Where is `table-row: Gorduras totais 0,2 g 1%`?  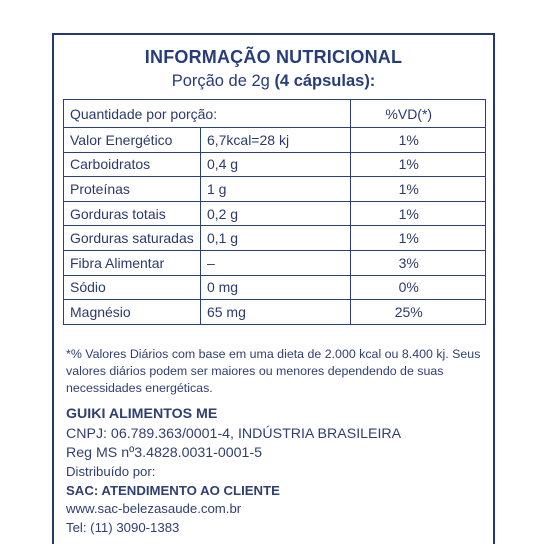 table-row: Gorduras totais 0,2 g 1% is located at coordinates (274, 213).